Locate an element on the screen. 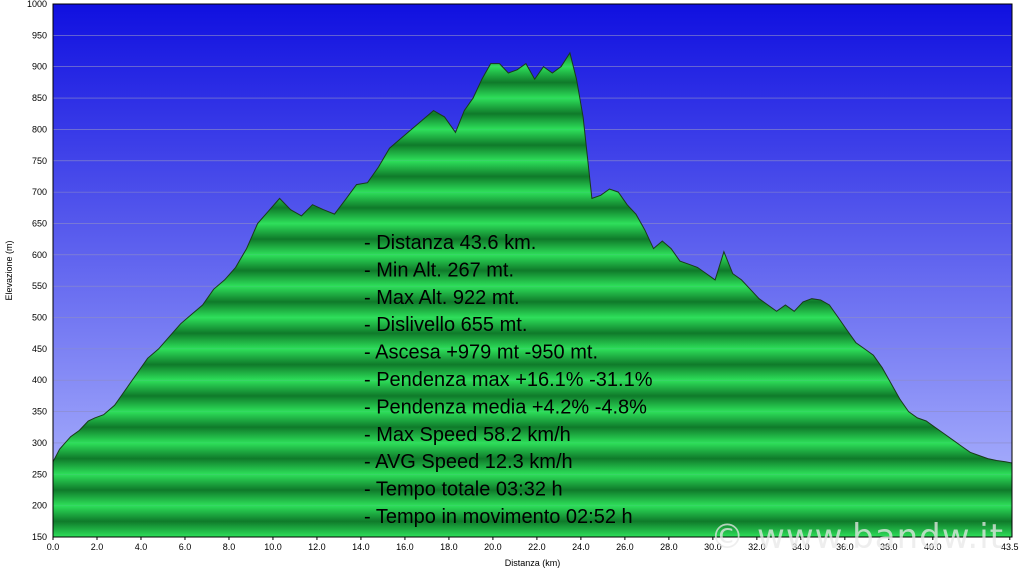 This screenshot has height=573, width=1024. x-tick-label: 16.0 is located at coordinates (405, 547).